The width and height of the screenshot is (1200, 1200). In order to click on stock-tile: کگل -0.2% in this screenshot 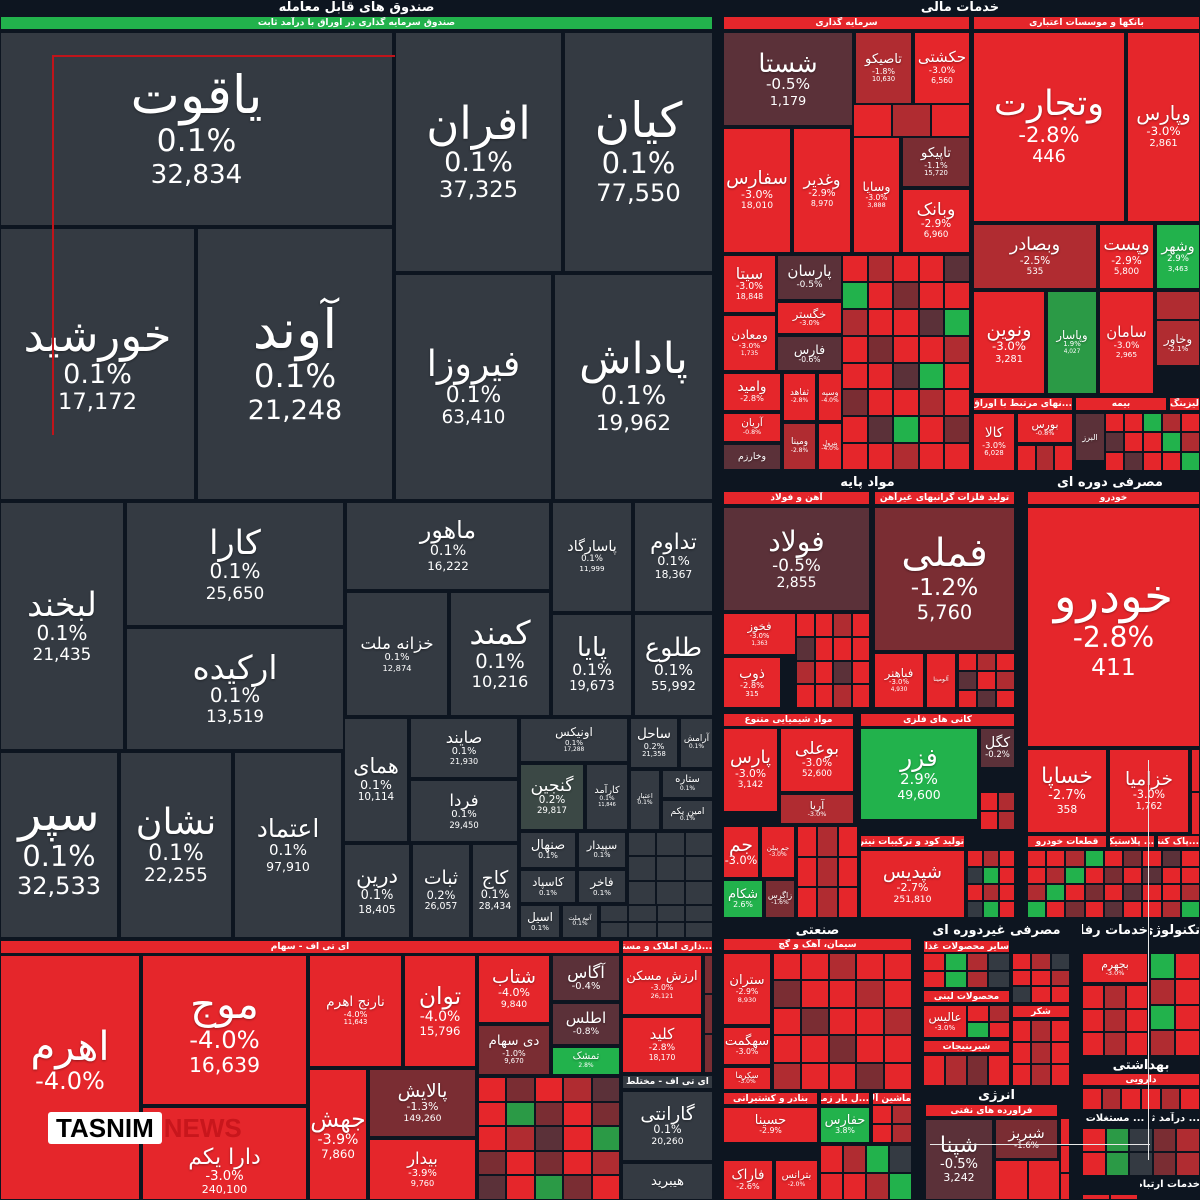, I will do `click(997, 748)`.